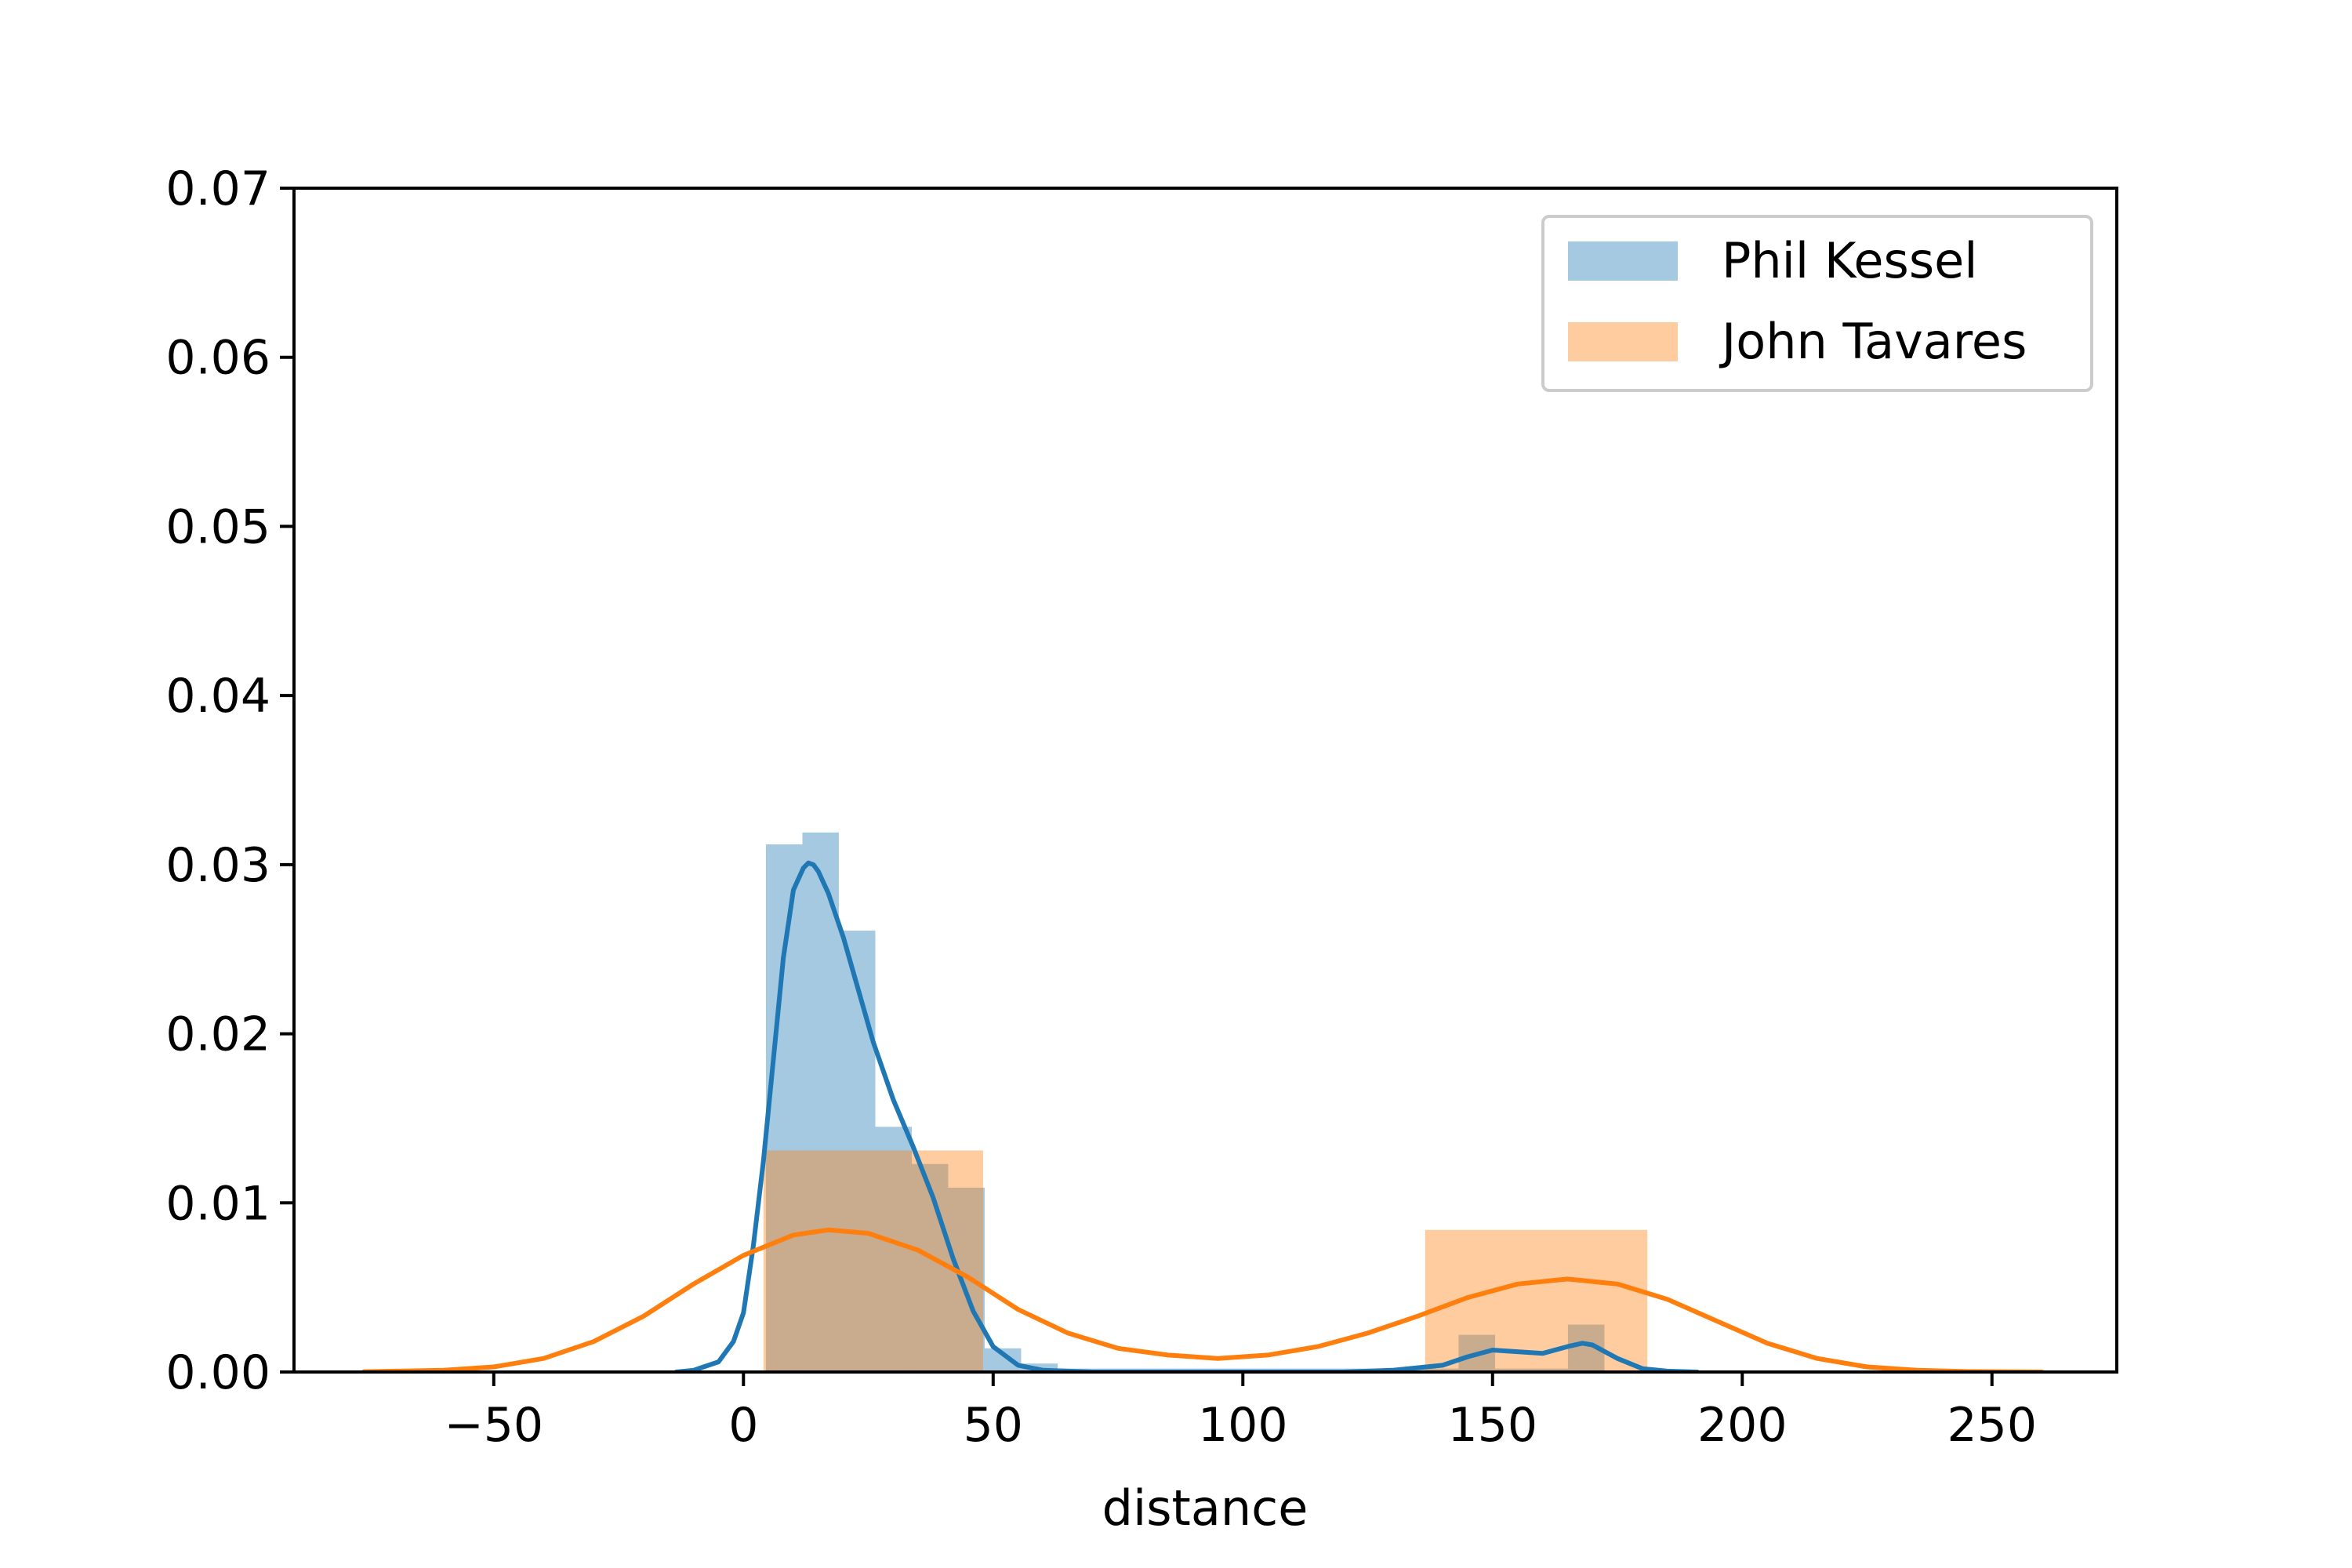  Describe the element at coordinates (218, 1034) in the screenshot. I see `y-tick-label: 0.02` at that location.